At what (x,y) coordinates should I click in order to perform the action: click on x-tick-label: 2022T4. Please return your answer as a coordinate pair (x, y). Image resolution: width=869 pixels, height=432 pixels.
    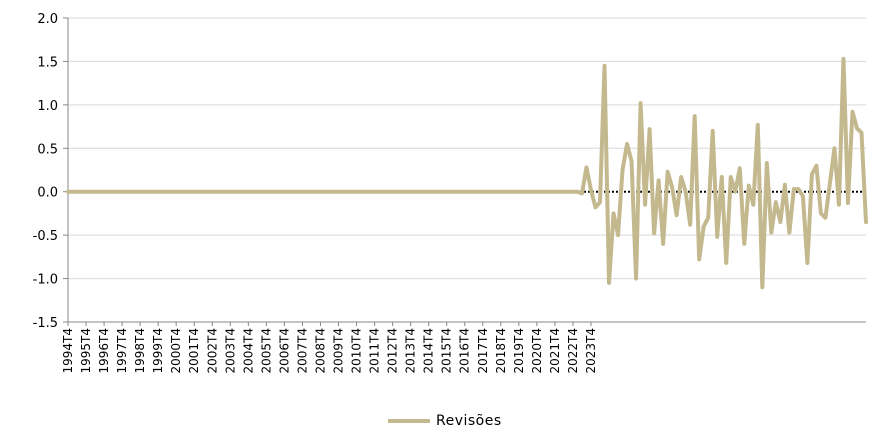
    Looking at the image, I should click on (573, 351).